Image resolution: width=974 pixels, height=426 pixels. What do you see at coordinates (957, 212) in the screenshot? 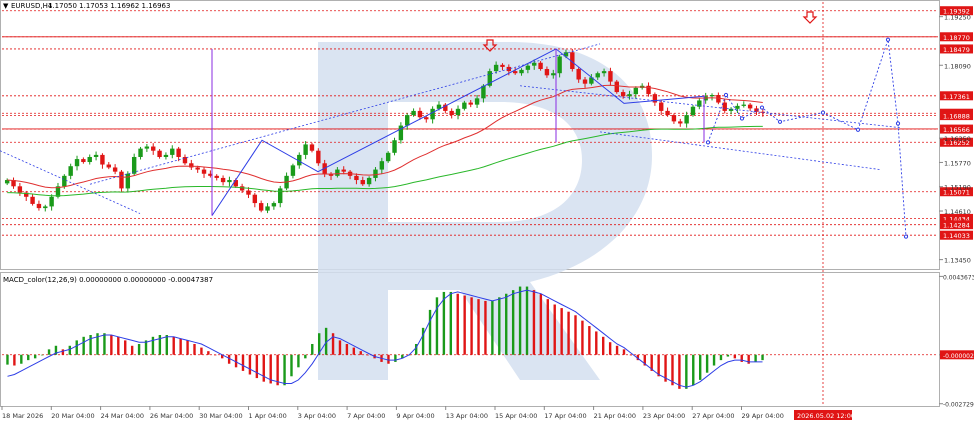
I see `price-axis-tick-label: 1.14610` at bounding box center [957, 212].